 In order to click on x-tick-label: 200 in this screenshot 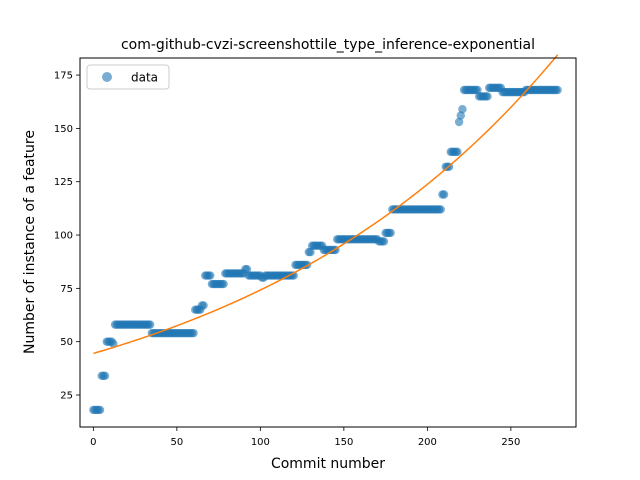, I will do `click(427, 442)`.